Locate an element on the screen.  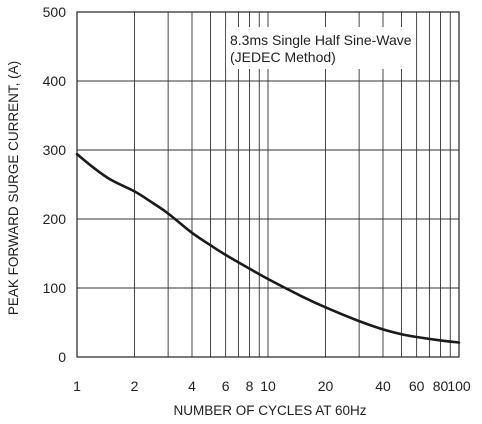
x-tick-label: 6 is located at coordinates (226, 386).